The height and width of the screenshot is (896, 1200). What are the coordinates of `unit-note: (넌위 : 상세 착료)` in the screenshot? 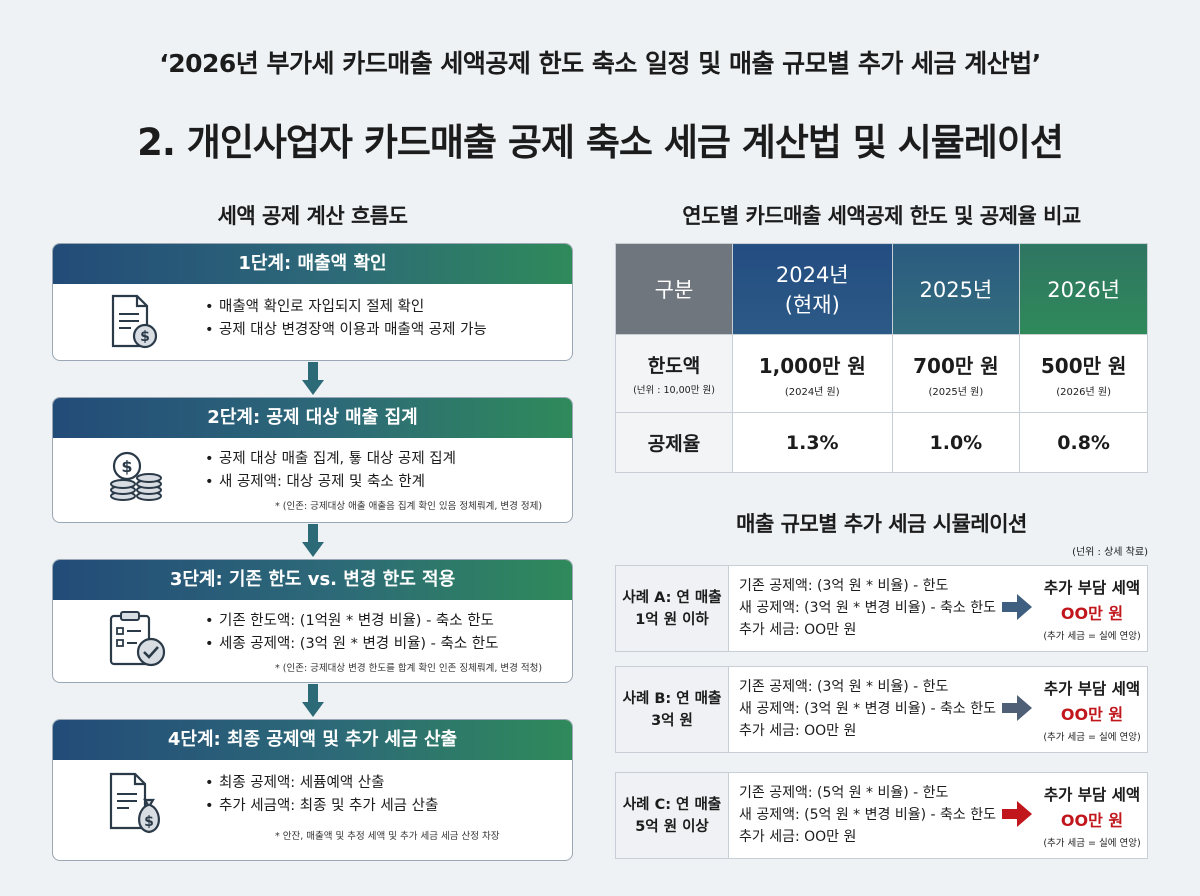 It's located at (1110, 552).